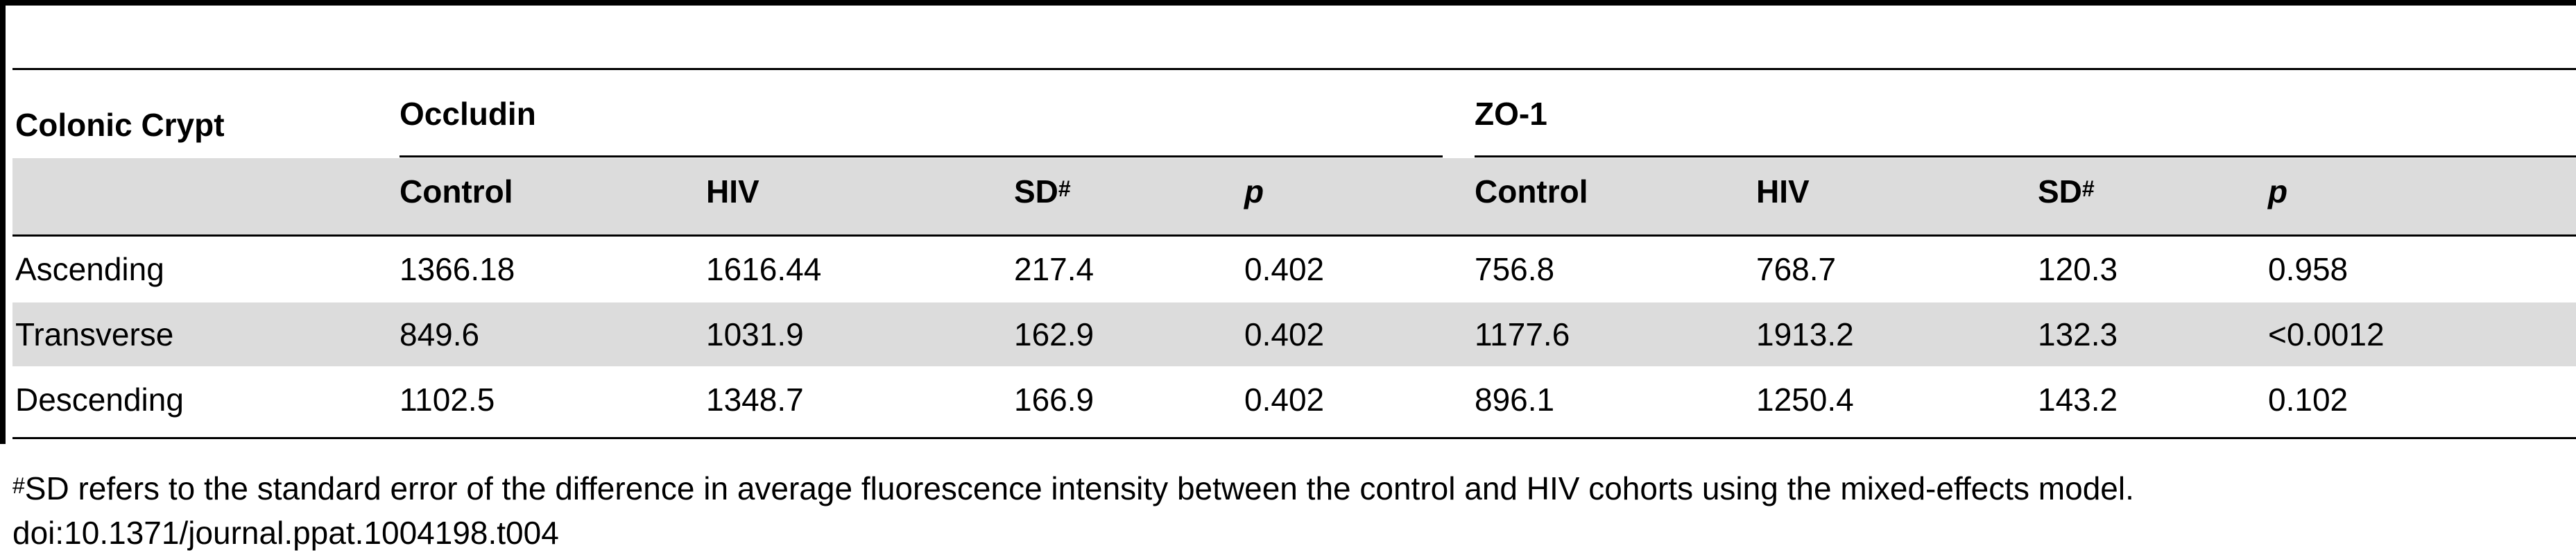 Image resolution: width=2576 pixels, height=555 pixels. What do you see at coordinates (1805, 334) in the screenshot?
I see `table-cell: 1913.2` at bounding box center [1805, 334].